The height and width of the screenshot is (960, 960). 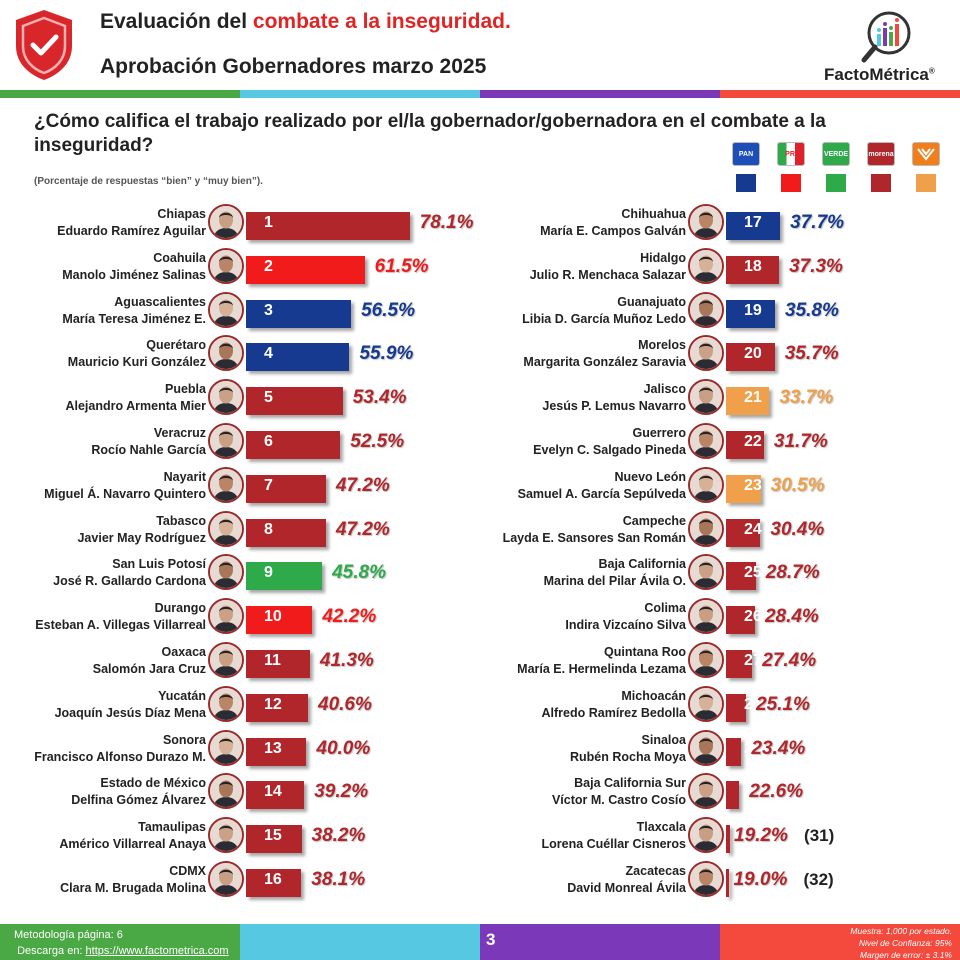 What do you see at coordinates (607, 274) in the screenshot?
I see `governor-name: Julio R. Menchaca Salazar` at bounding box center [607, 274].